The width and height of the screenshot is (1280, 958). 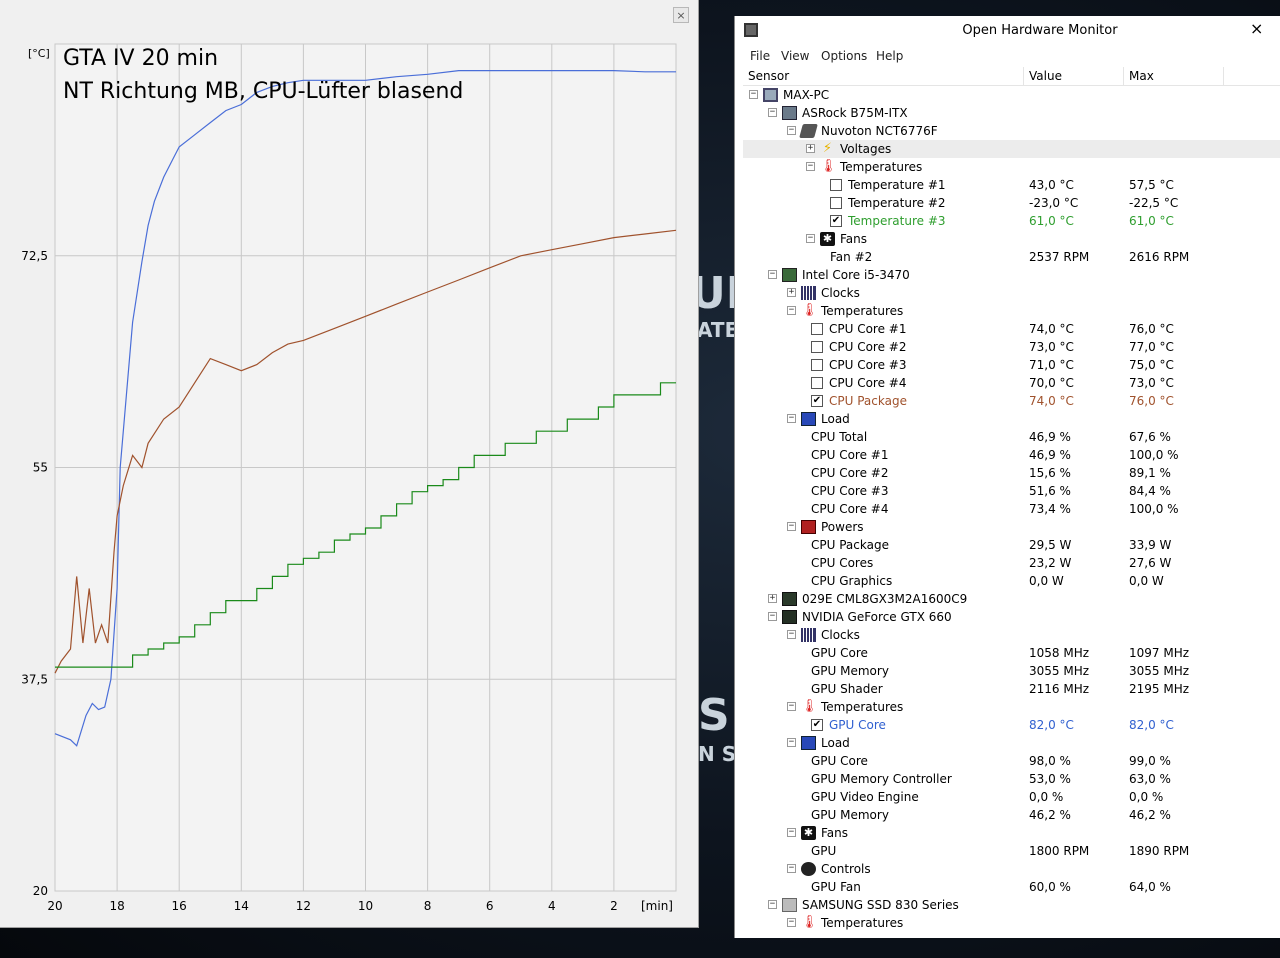 I want to click on sensor-row: − Clocks, so click(x=1011, y=635).